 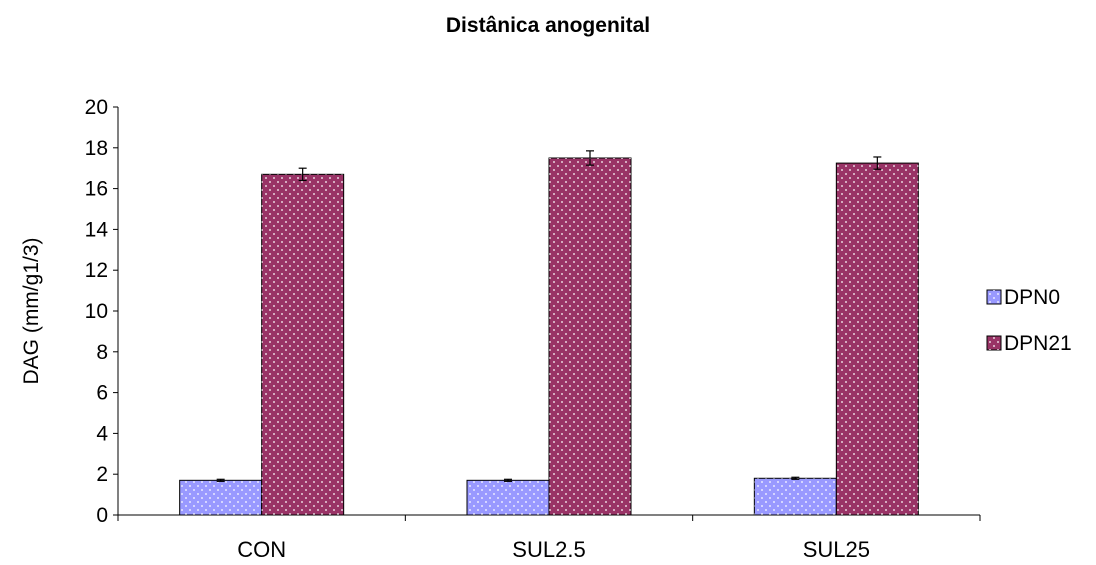 What do you see at coordinates (1032, 297) in the screenshot?
I see `legend-label-dpn0: DPN0` at bounding box center [1032, 297].